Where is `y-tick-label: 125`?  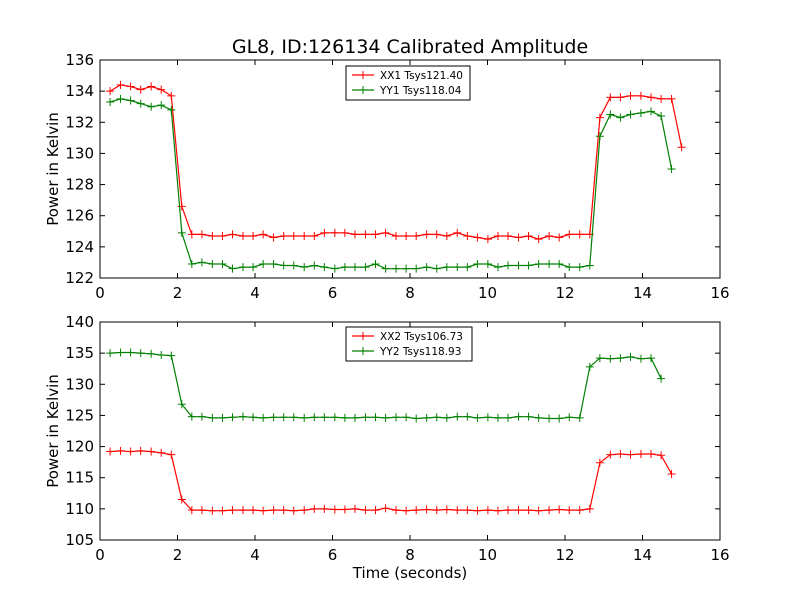 y-tick-label: 125 is located at coordinates (79, 415).